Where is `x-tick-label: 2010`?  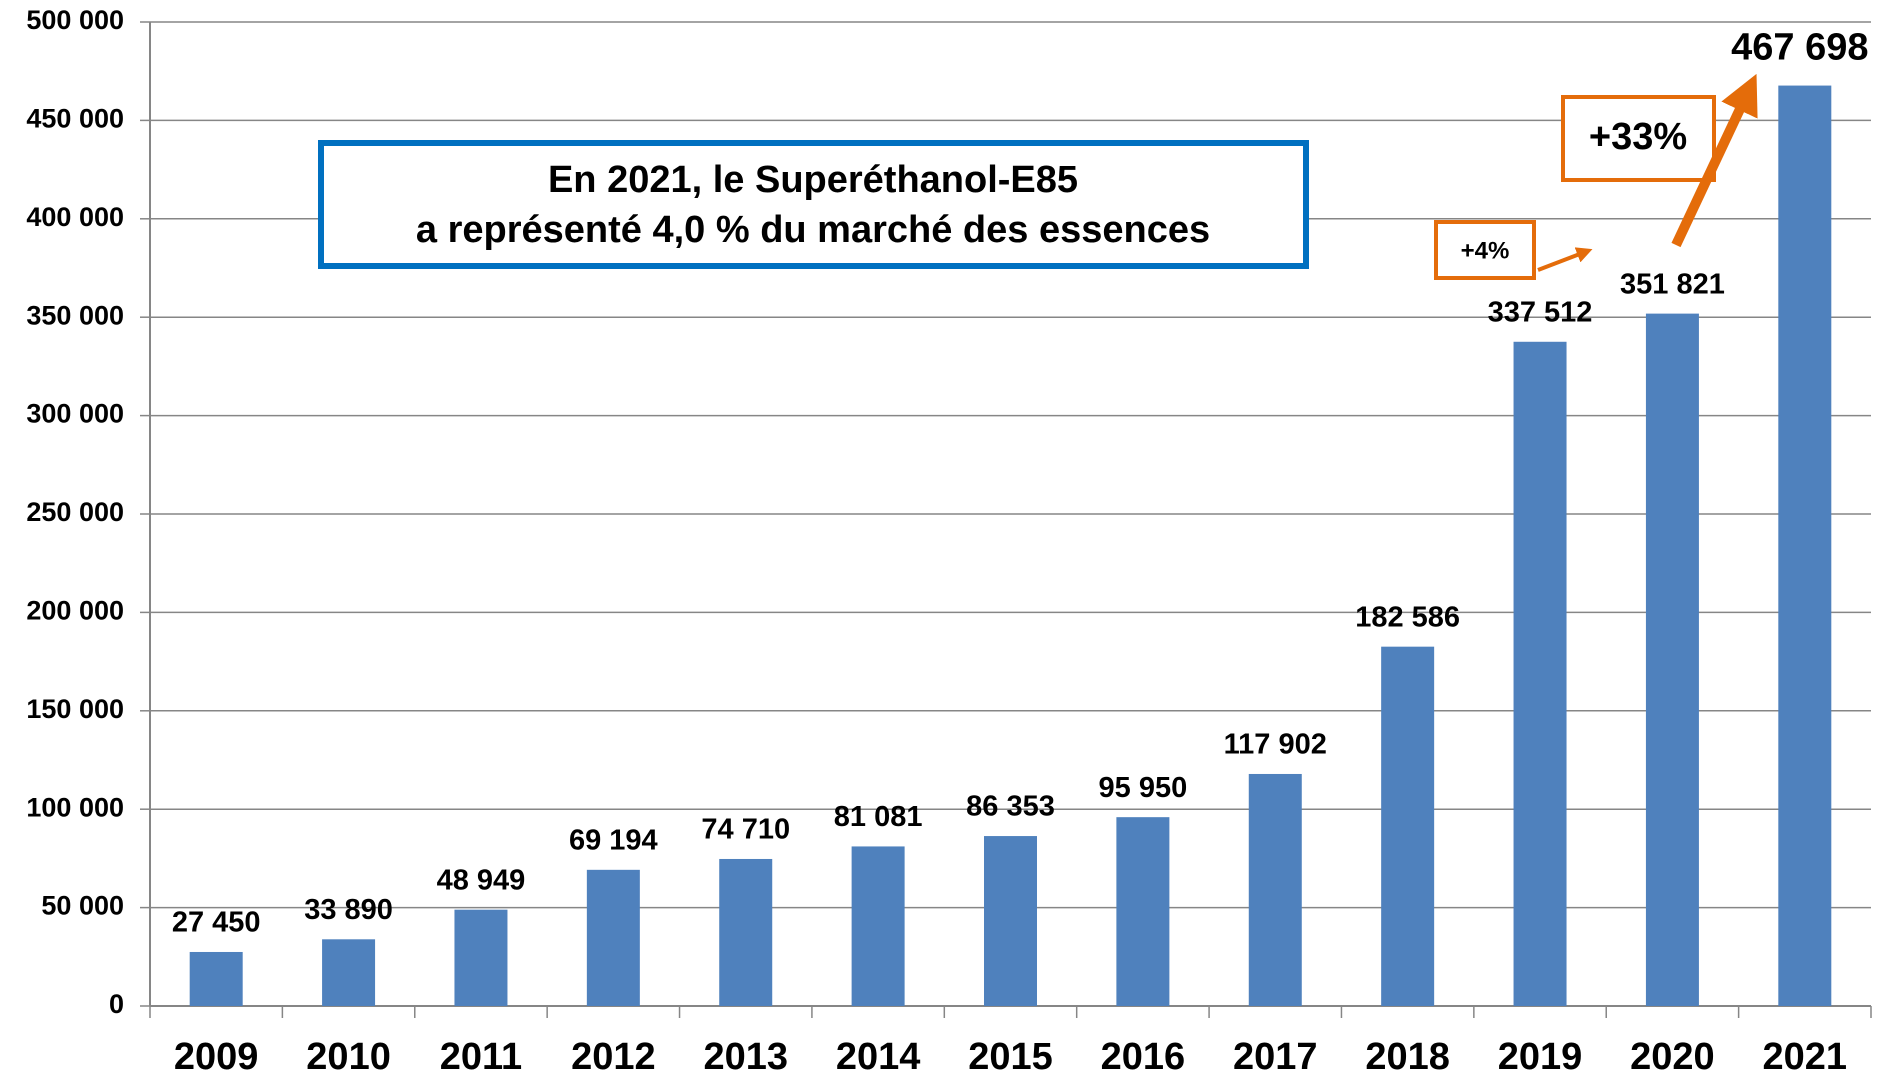 x-tick-label: 2010 is located at coordinates (348, 1057).